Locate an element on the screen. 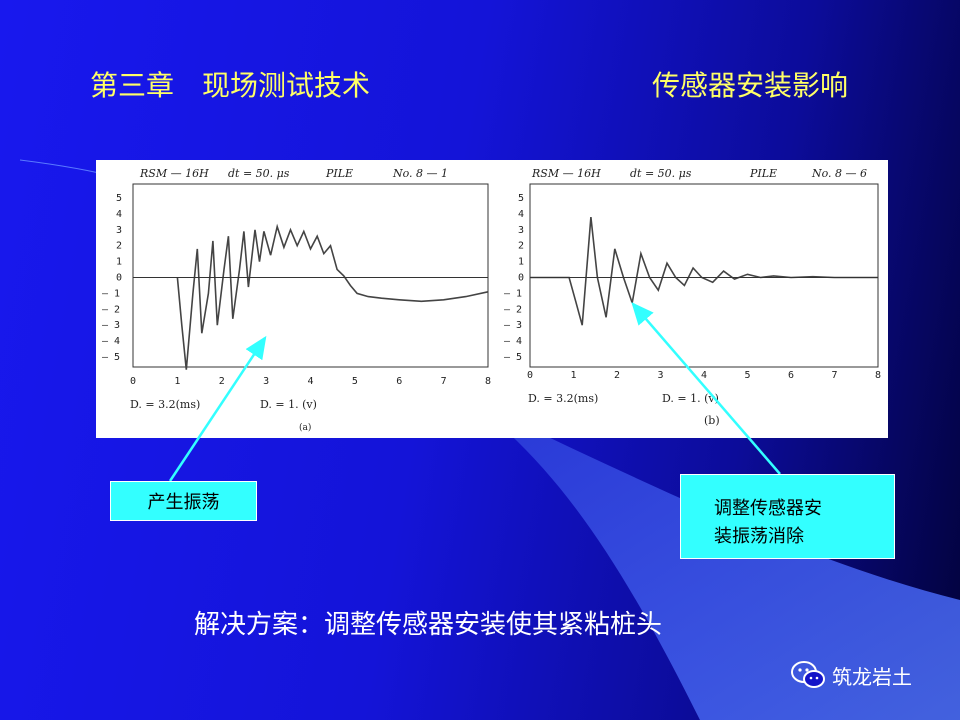 This screenshot has width=960, height=720. oscillation-label: 产生振荡 is located at coordinates (183, 502).